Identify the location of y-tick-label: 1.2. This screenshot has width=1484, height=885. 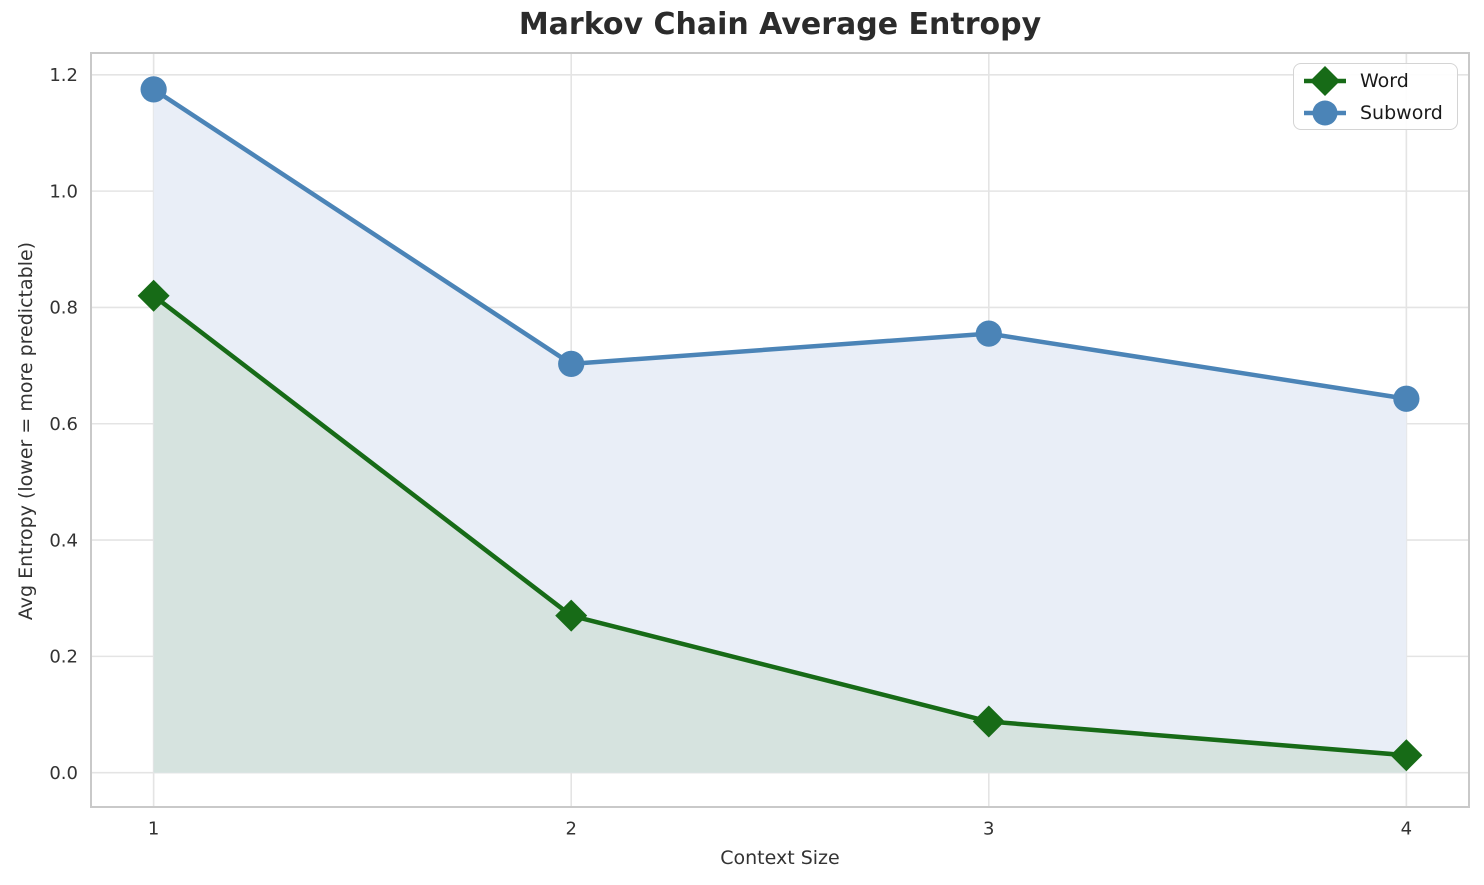
(63, 75).